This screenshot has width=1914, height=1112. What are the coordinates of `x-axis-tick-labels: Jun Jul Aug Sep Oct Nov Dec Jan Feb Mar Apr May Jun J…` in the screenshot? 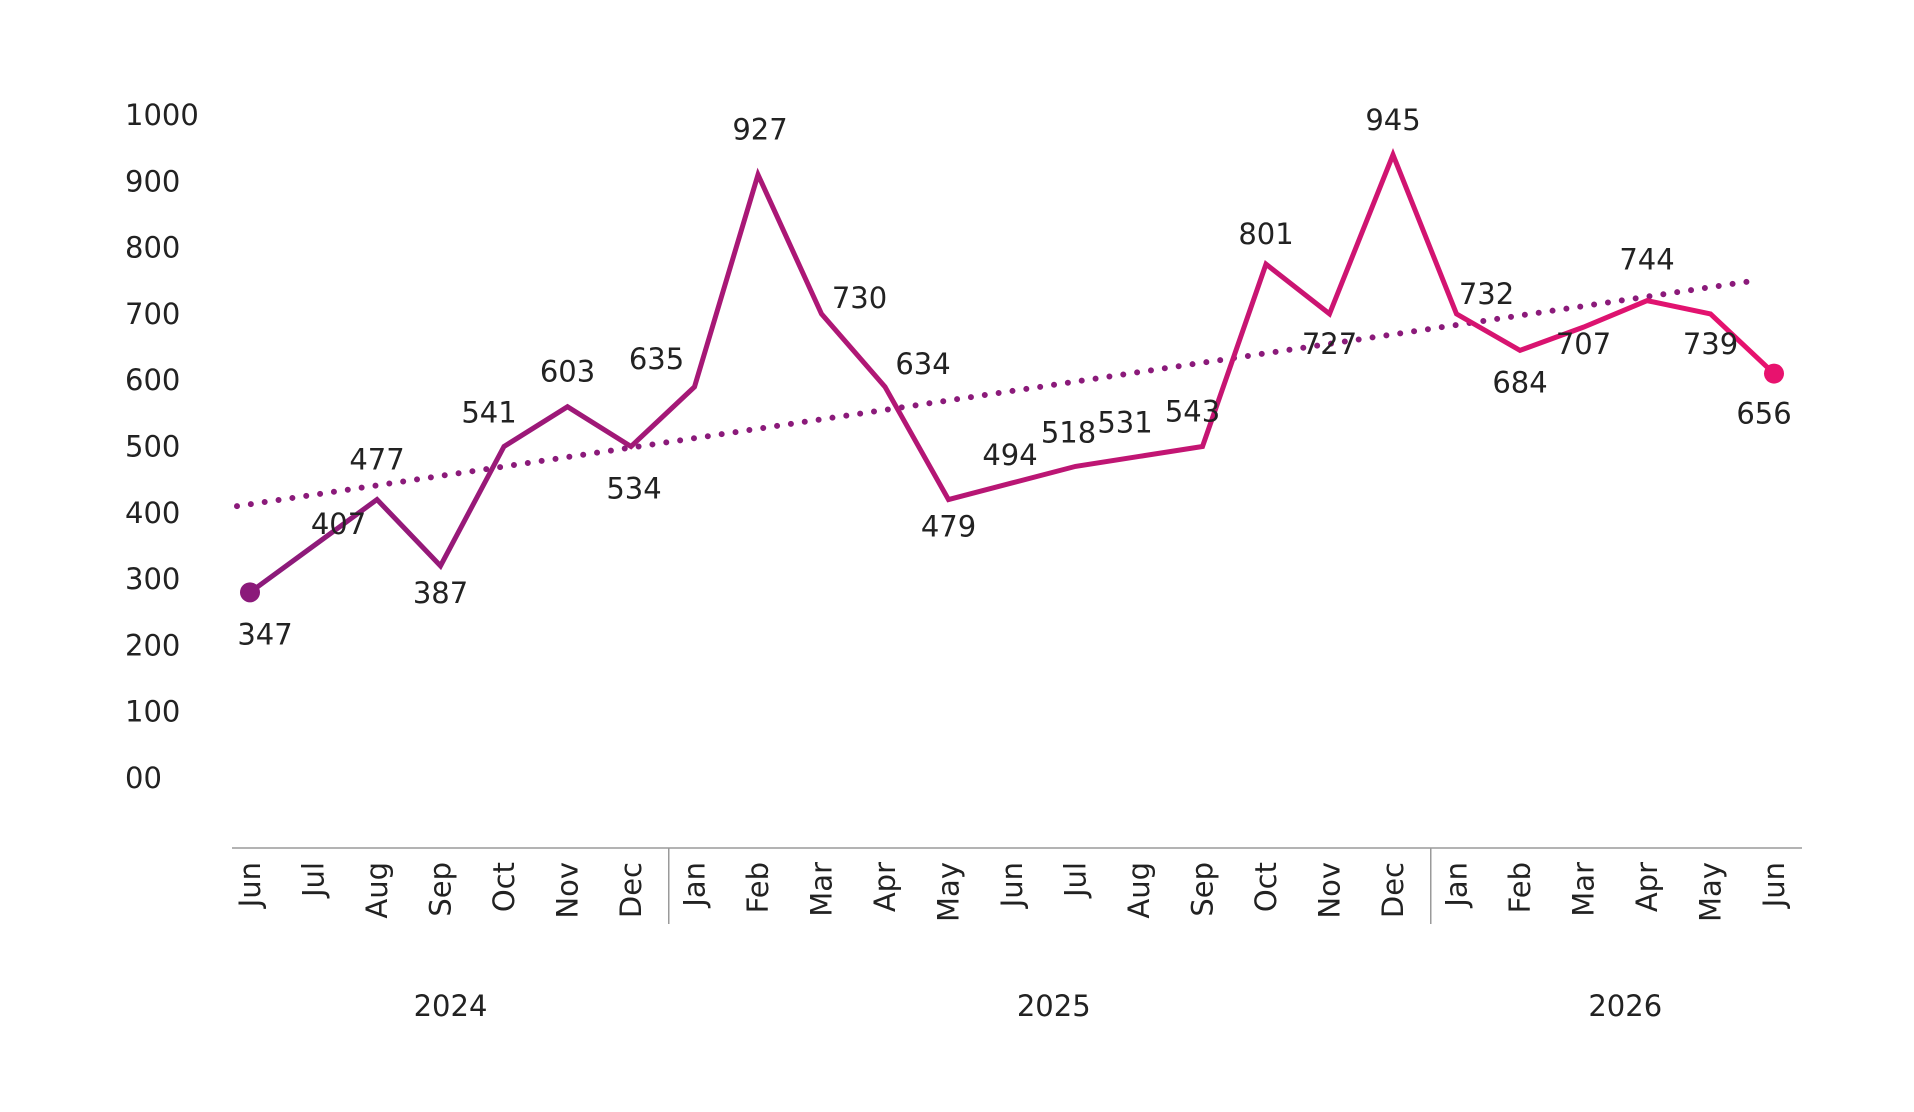 It's located at (1012, 892).